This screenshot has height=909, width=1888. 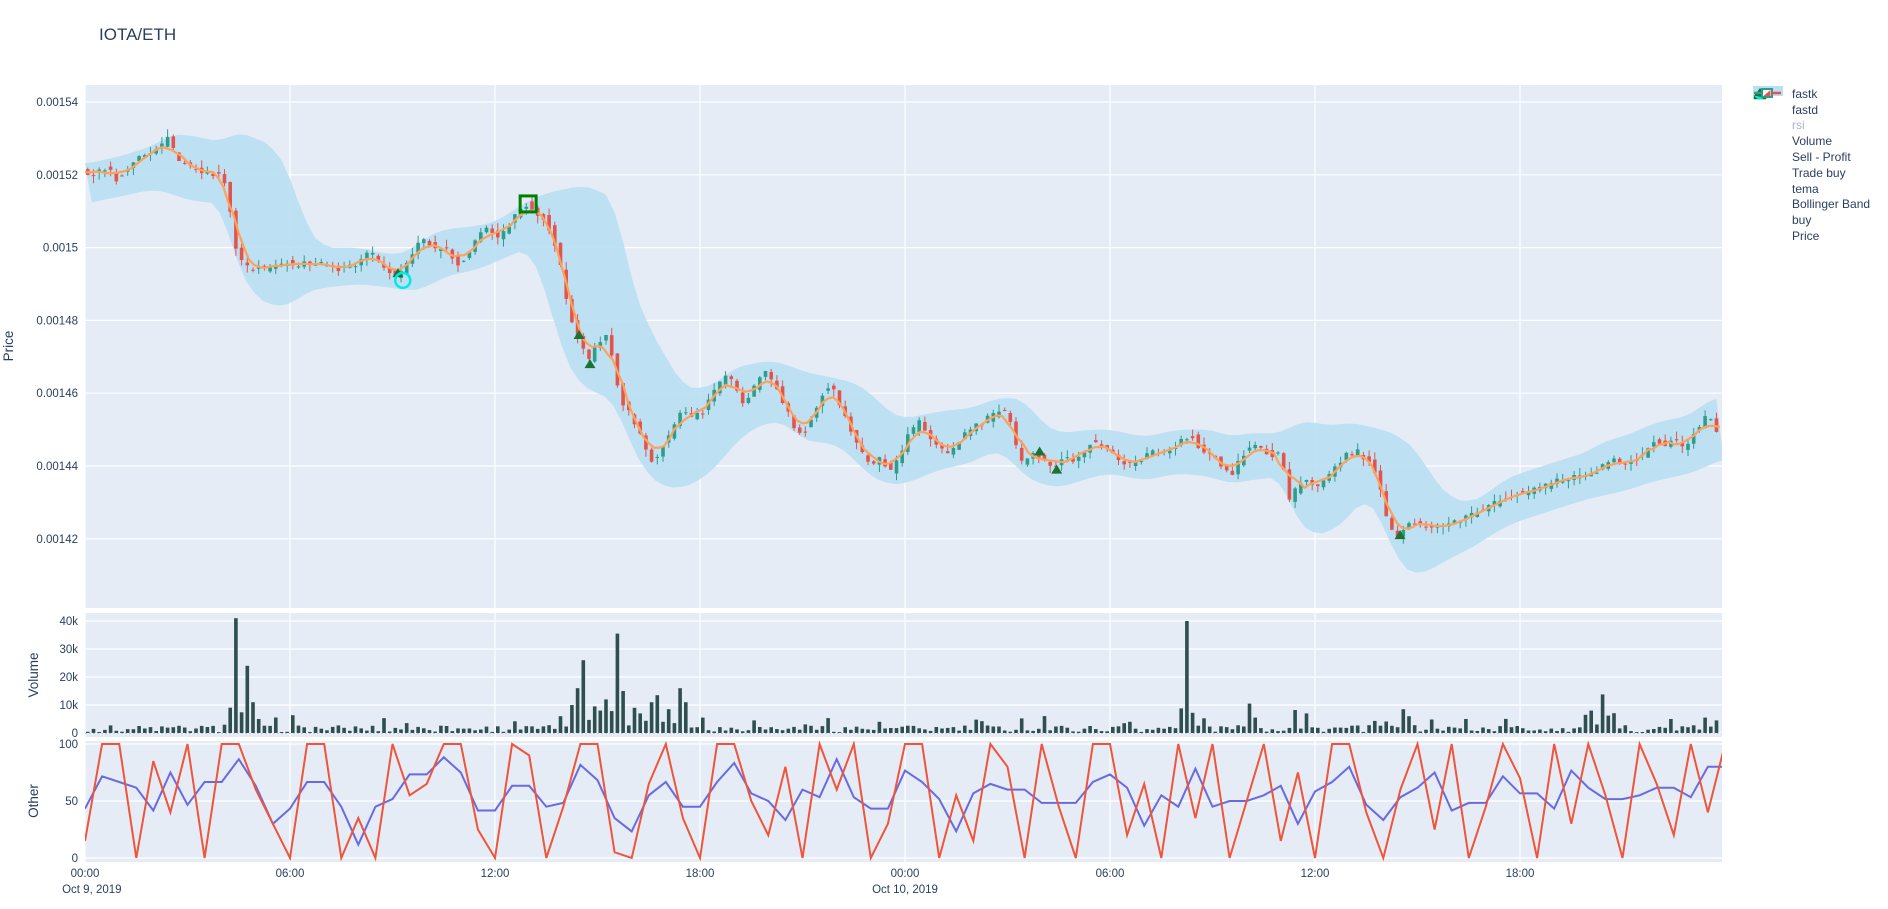 I want to click on svg-text: 30k, so click(x=68, y=650).